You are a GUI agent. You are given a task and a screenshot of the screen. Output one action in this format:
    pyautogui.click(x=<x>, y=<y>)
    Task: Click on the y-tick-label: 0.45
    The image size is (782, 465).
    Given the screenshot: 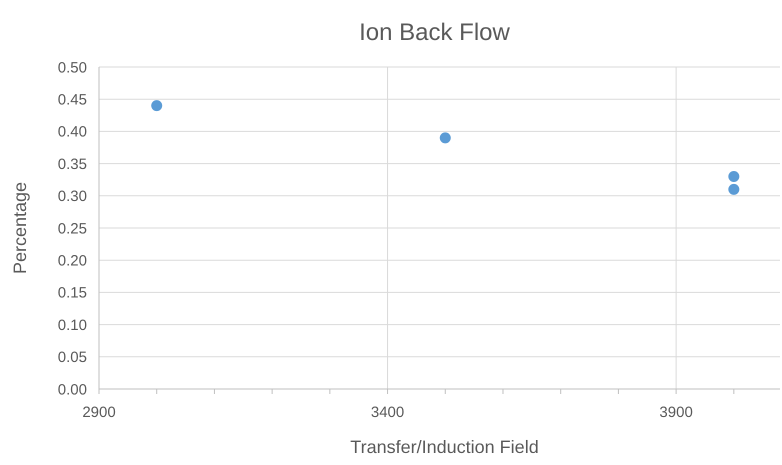 What is the action you would take?
    pyautogui.click(x=72, y=99)
    